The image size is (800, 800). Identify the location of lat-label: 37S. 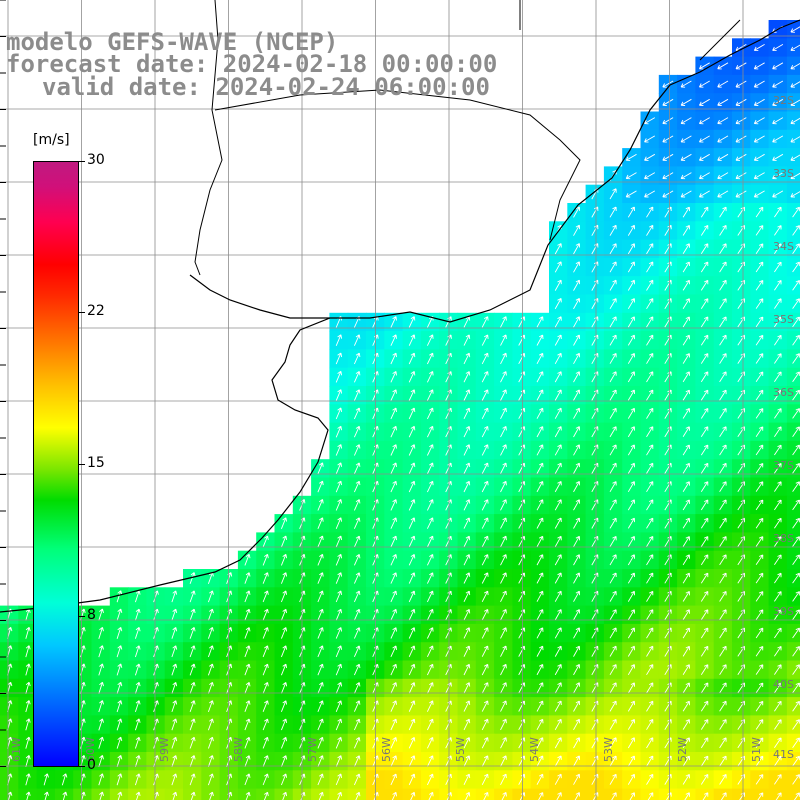
(783, 465).